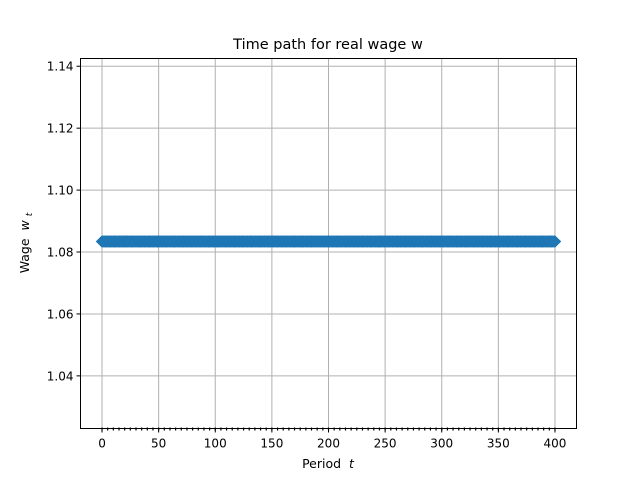 This screenshot has width=640, height=480. I want to click on x-tick-label: 150, so click(271, 444).